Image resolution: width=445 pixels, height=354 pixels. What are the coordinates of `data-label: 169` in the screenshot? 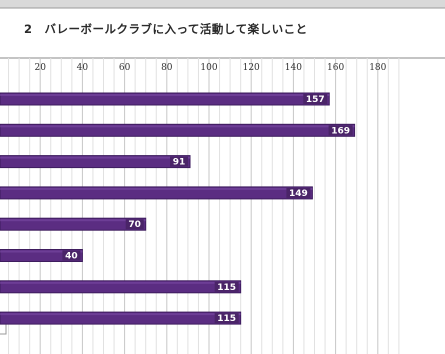 It's located at (340, 131).